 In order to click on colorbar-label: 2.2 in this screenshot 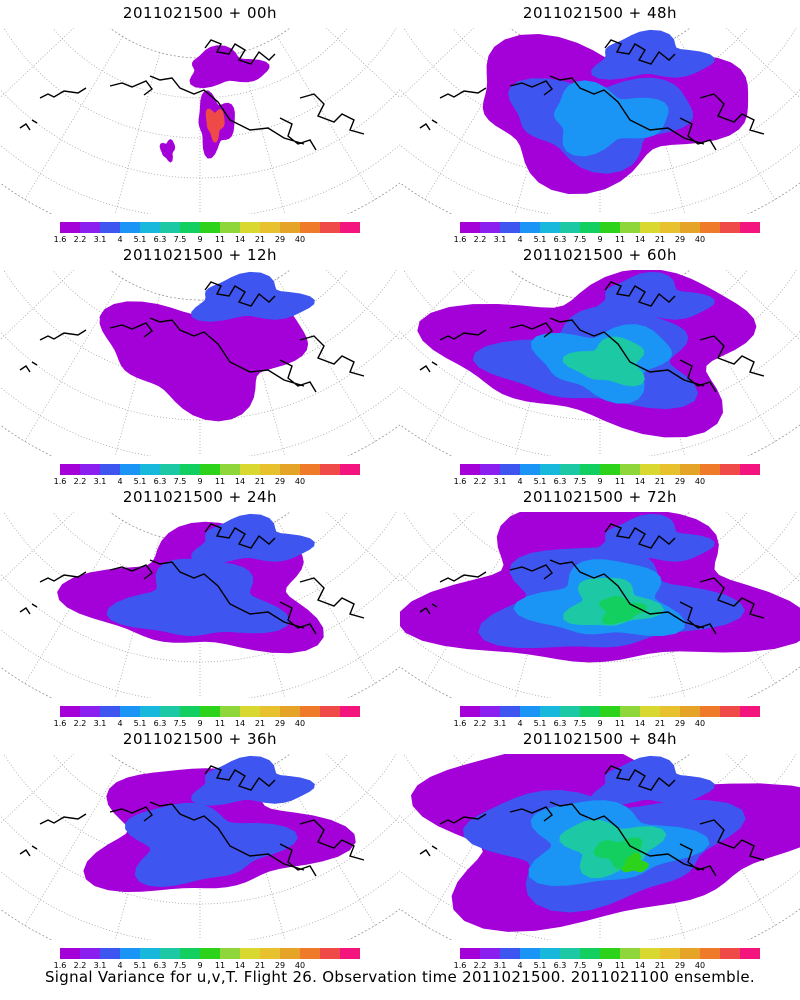, I will do `click(480, 481)`.